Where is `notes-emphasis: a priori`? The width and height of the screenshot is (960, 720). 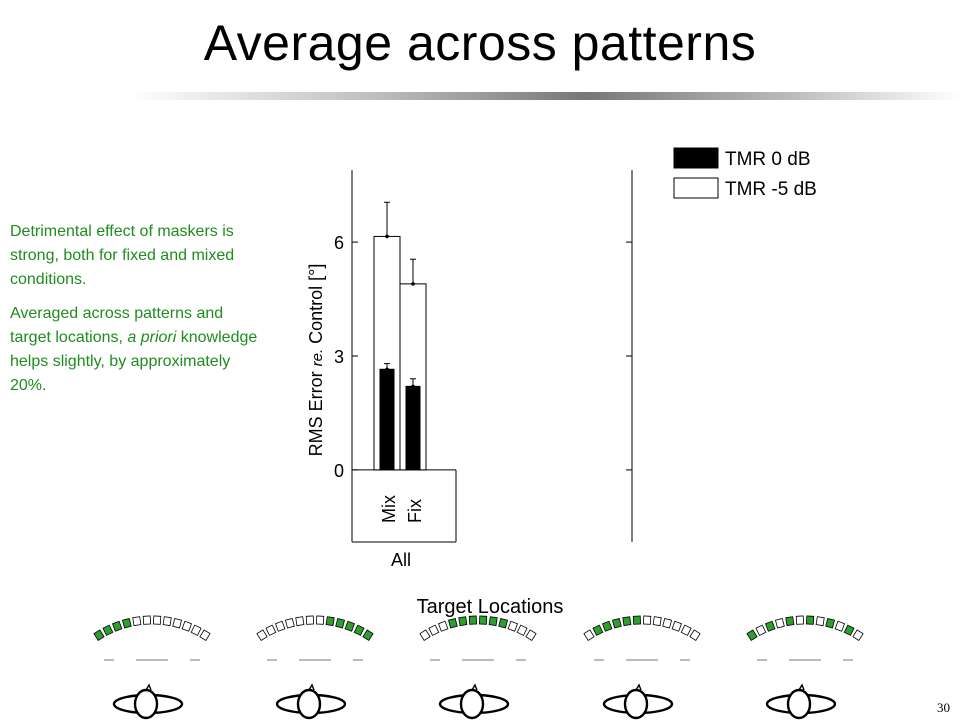
notes-emphasis: a priori is located at coordinates (152, 337).